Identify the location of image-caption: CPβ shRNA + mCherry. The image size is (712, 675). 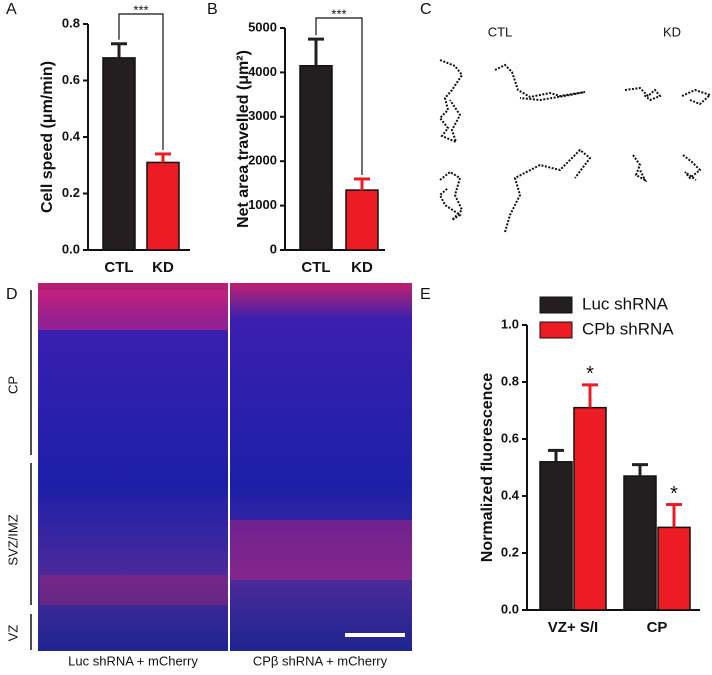
(320, 660).